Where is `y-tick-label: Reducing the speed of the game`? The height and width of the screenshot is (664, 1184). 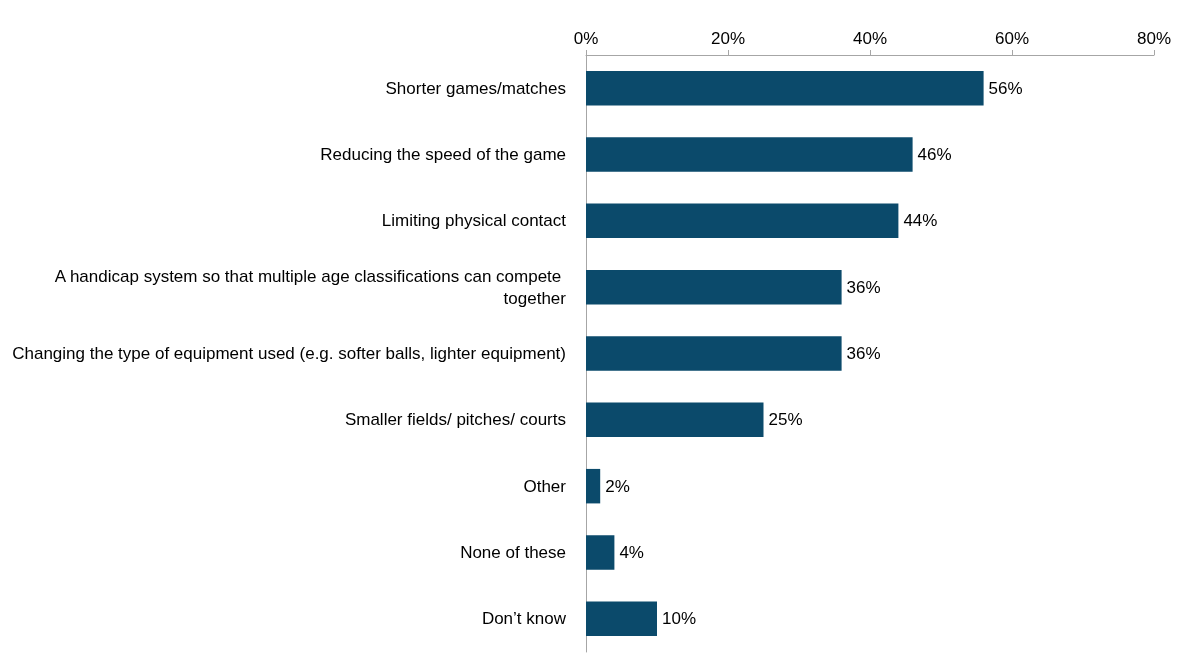 y-tick-label: Reducing the speed of the game is located at coordinates (443, 154).